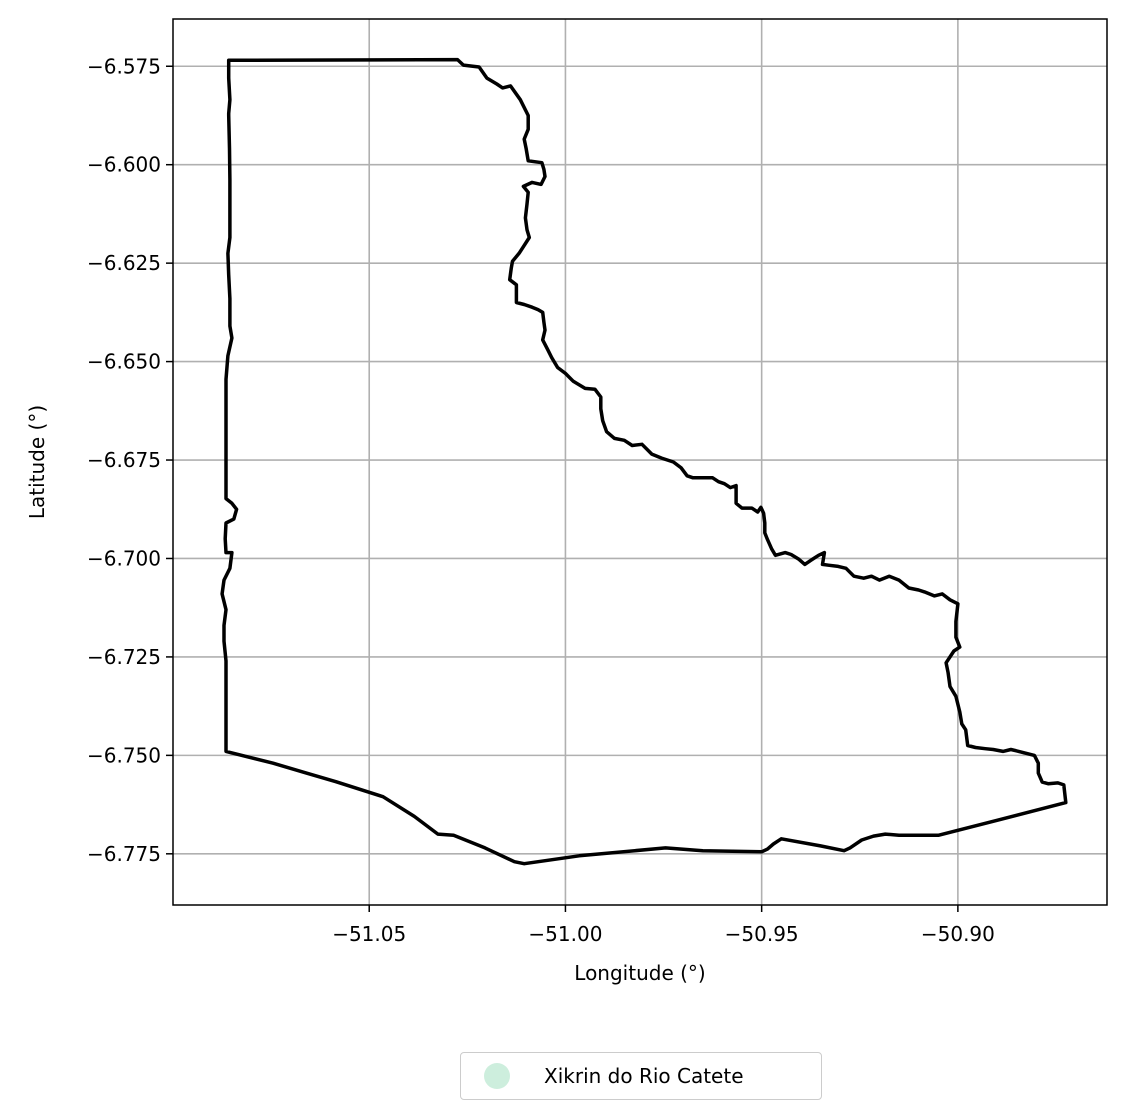  What do you see at coordinates (124, 66) in the screenshot?
I see `y-tick-label: −6.575` at bounding box center [124, 66].